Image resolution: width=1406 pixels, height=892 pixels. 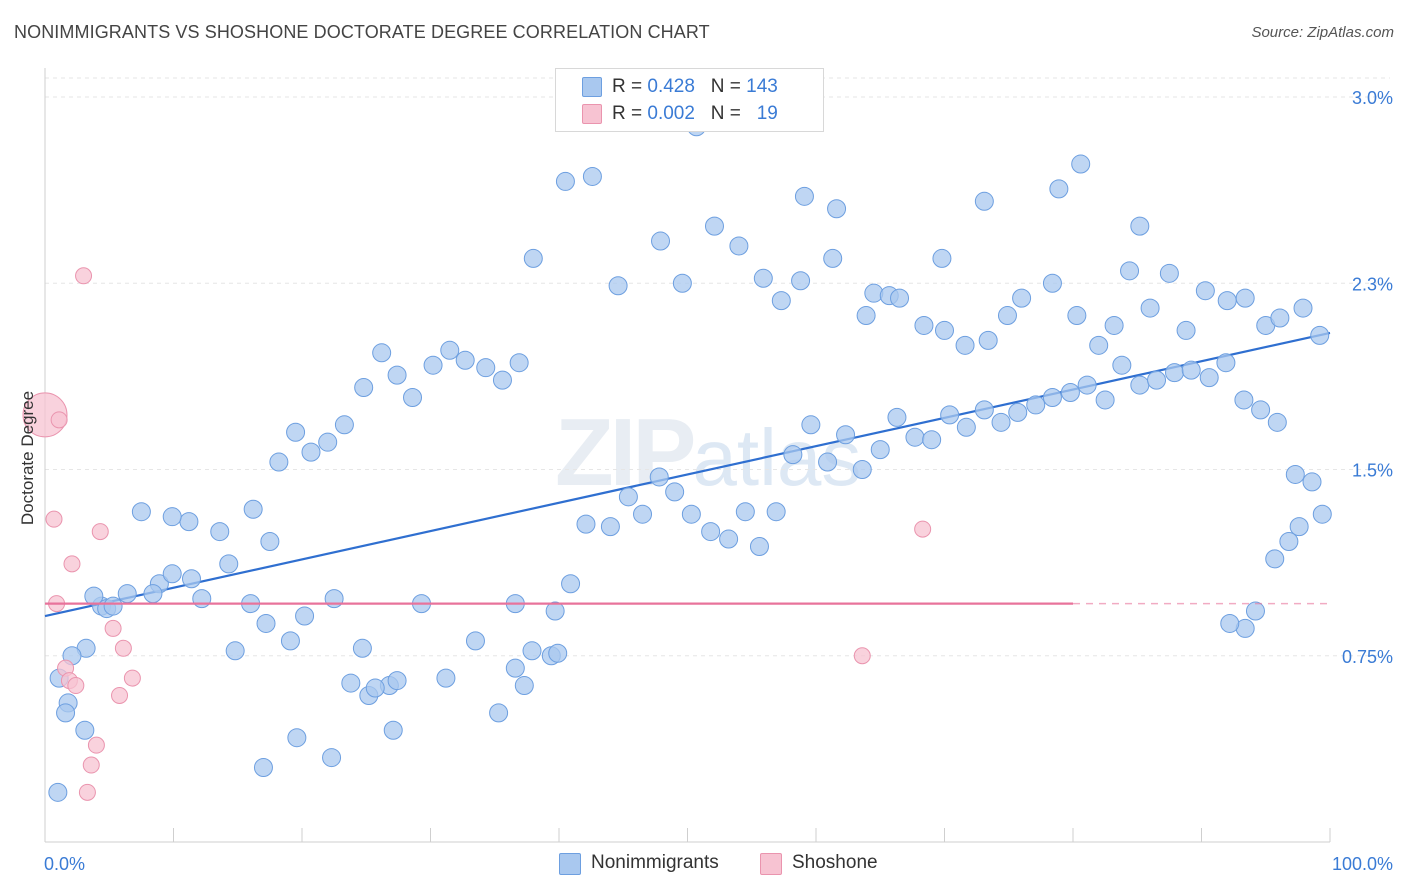 What do you see at coordinates (671, 113) in the screenshot?
I see `legend-r-value: 0.002` at bounding box center [671, 113].